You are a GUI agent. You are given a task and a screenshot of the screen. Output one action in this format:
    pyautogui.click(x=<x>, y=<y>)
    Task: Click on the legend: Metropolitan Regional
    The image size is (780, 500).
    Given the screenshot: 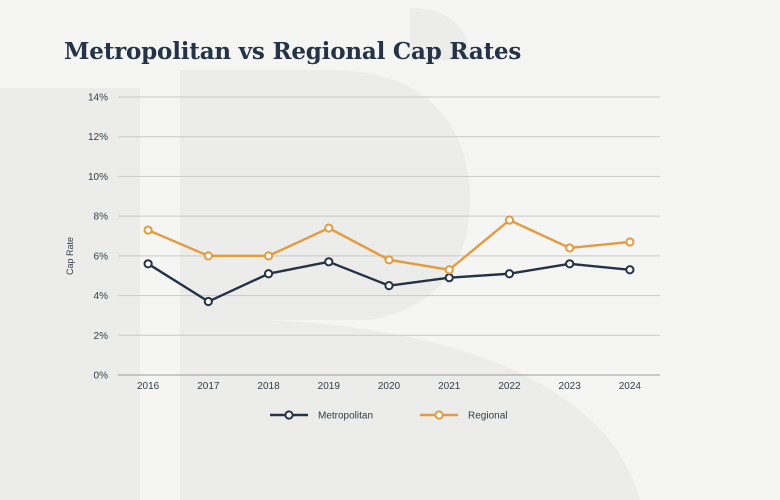 What is the action you would take?
    pyautogui.click(x=388, y=416)
    